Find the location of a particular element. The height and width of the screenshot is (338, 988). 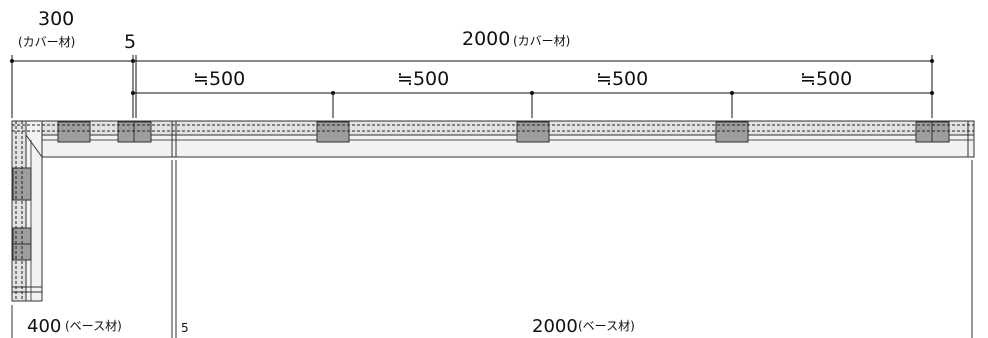

spacing-label-4: ≒500 is located at coordinates (826, 79).